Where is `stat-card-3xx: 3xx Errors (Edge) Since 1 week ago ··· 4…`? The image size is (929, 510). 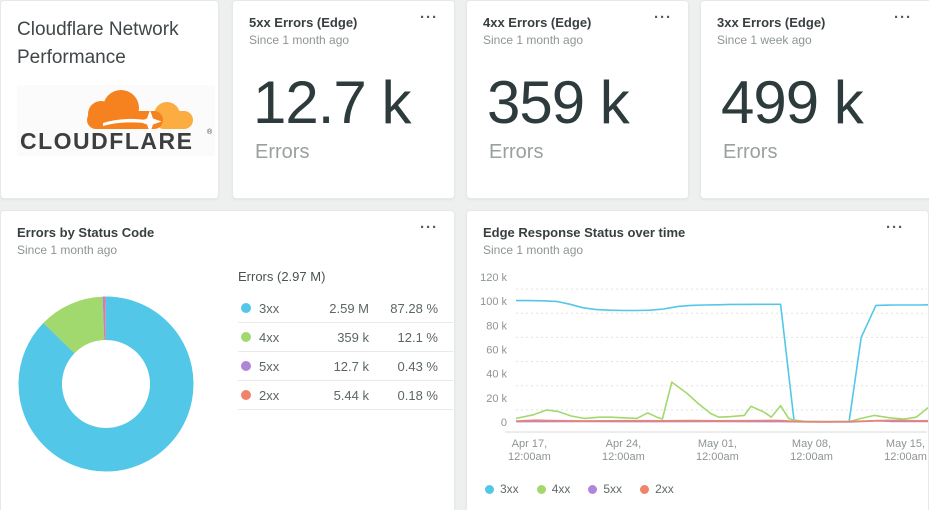 stat-card-3xx: 3xx Errors (Edge) Since 1 week ago ··· 4… is located at coordinates (814, 99).